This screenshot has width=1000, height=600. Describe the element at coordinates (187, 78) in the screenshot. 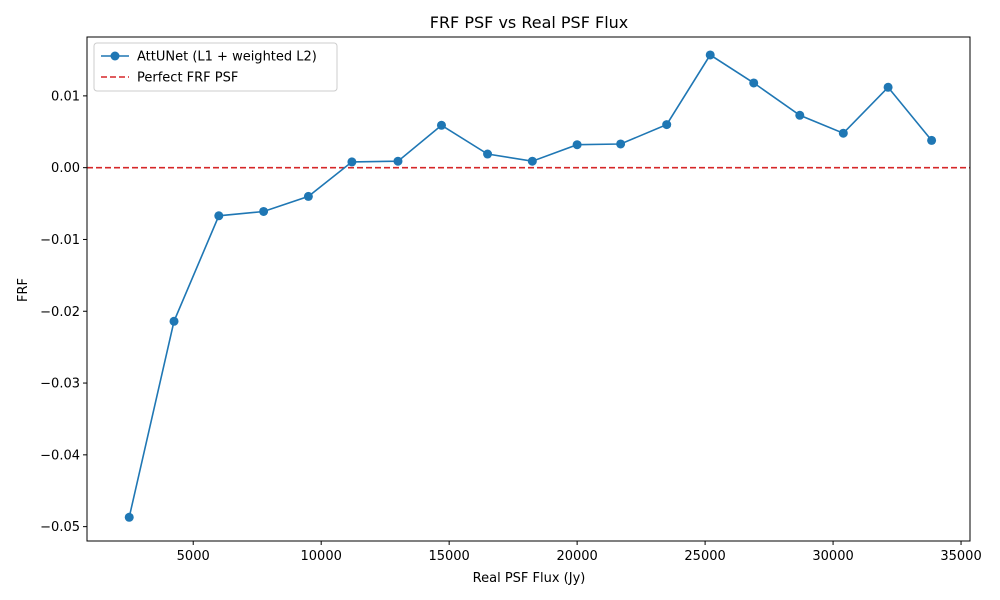

I see `legend-reference-label: Perfect FRF PSF` at that location.